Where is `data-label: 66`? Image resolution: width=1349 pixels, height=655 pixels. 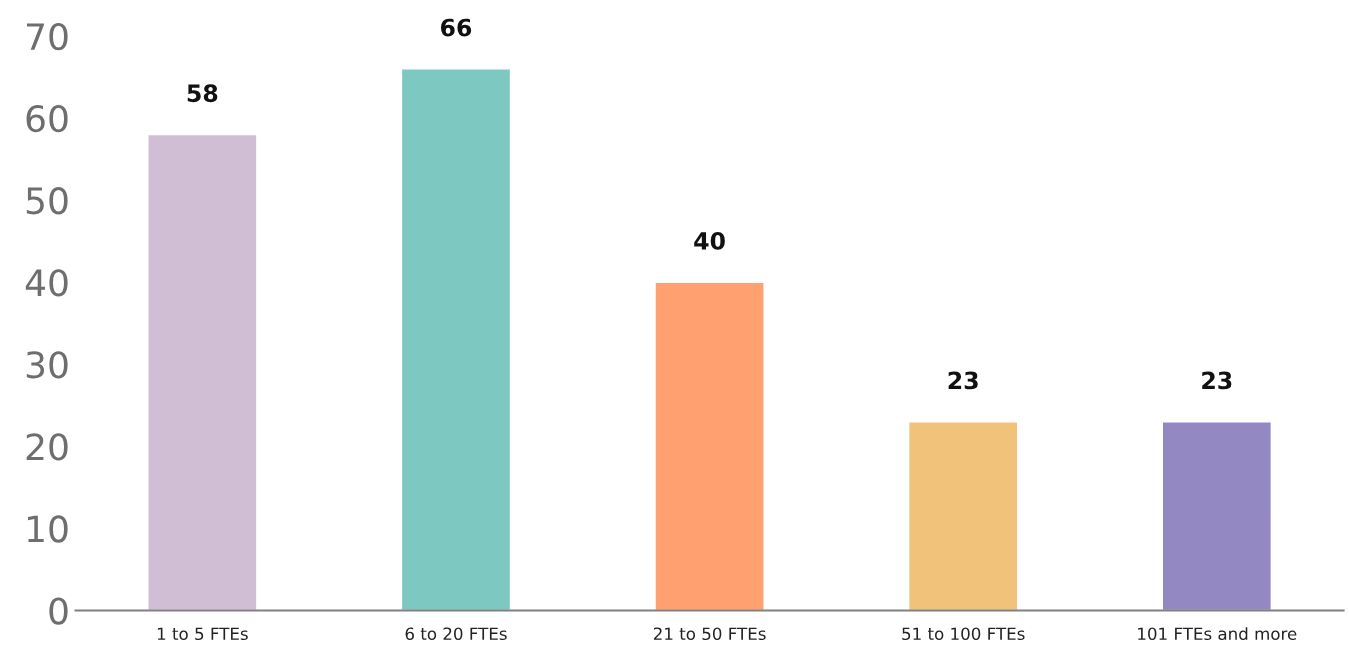
data-label: 66 is located at coordinates (456, 27).